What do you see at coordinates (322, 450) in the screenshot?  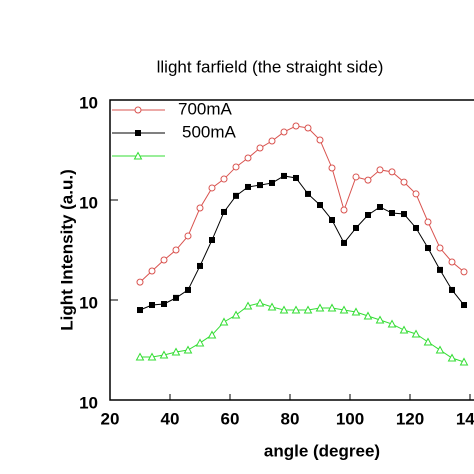 I see `x-axis-label: angle (degree)` at bounding box center [322, 450].